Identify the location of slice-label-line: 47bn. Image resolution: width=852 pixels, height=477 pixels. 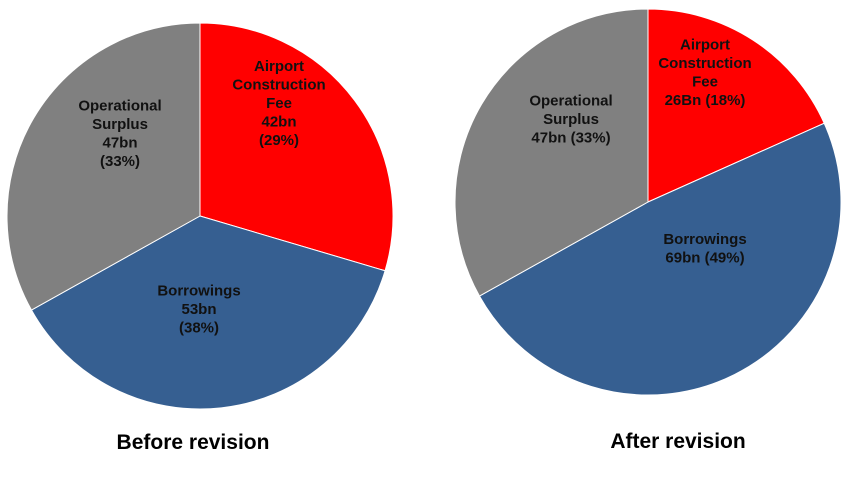
(119, 142).